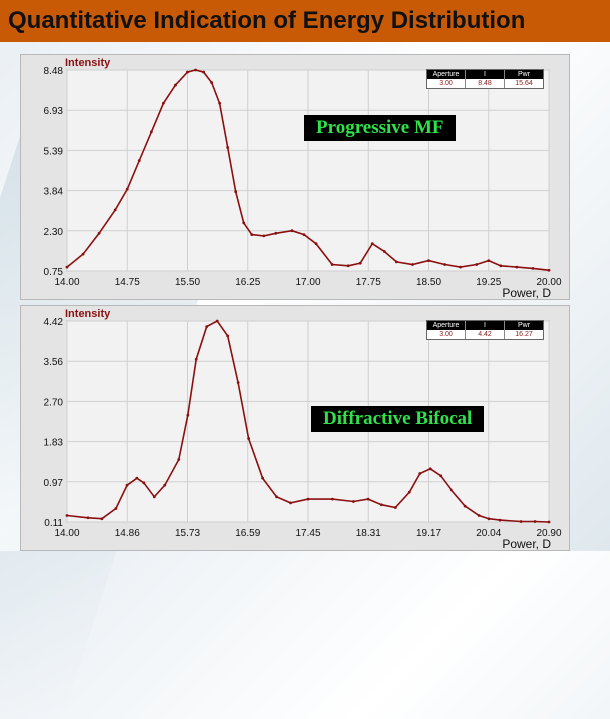 Image resolution: width=610 pixels, height=719 pixels. I want to click on y-tick-label: 3.56, so click(54, 362).